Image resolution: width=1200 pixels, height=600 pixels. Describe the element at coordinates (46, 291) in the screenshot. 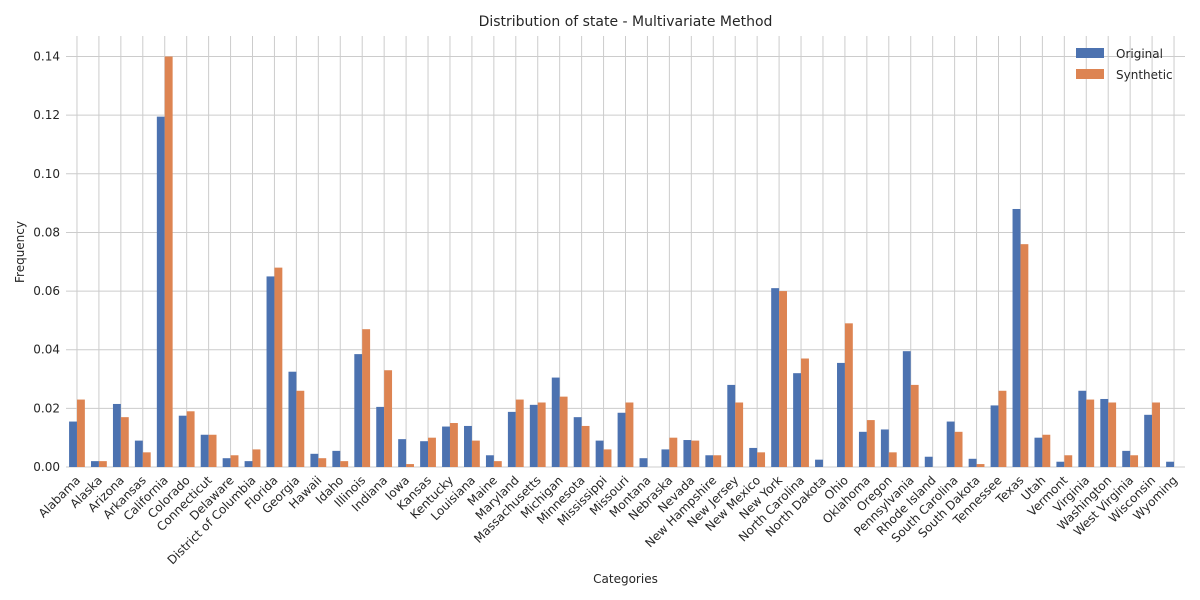

I see `y-tick-label: 0.06` at that location.